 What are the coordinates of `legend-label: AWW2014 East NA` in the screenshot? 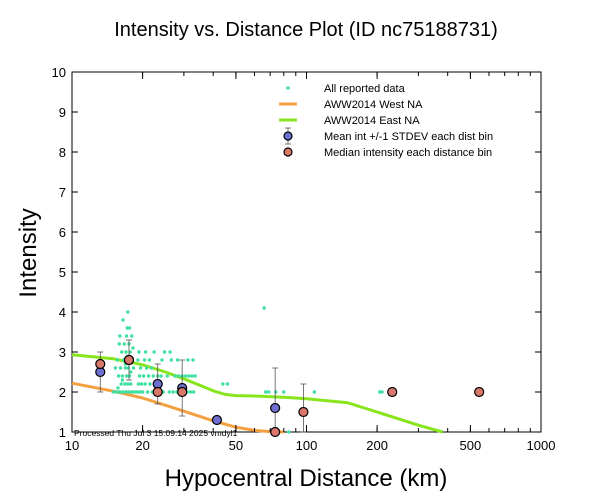 It's located at (372, 121).